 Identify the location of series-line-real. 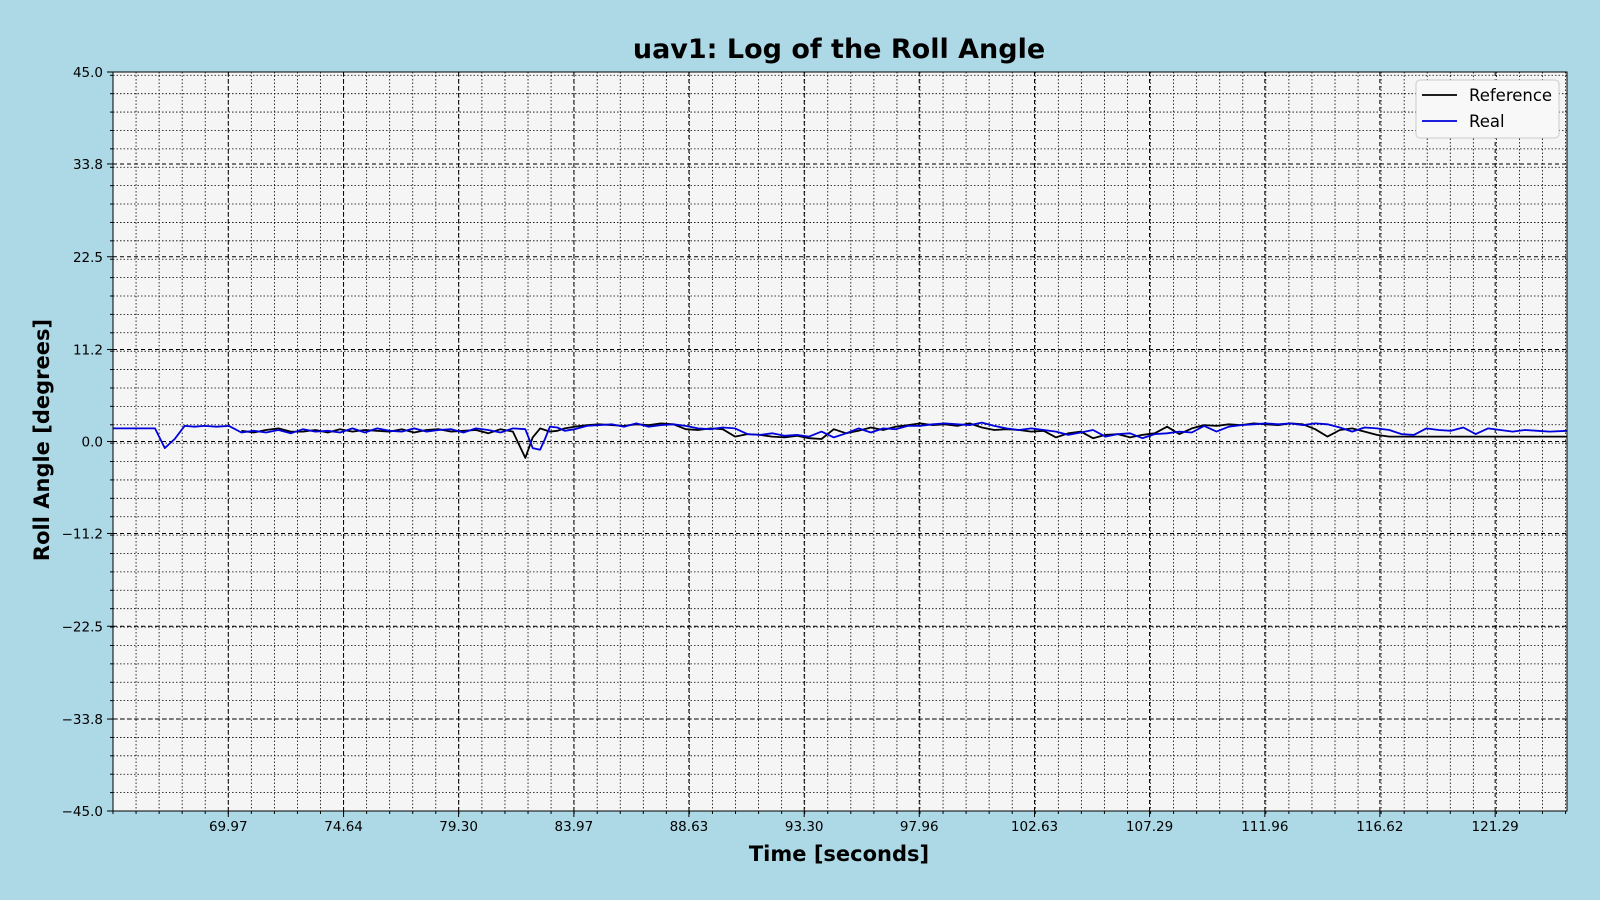
(840, 436).